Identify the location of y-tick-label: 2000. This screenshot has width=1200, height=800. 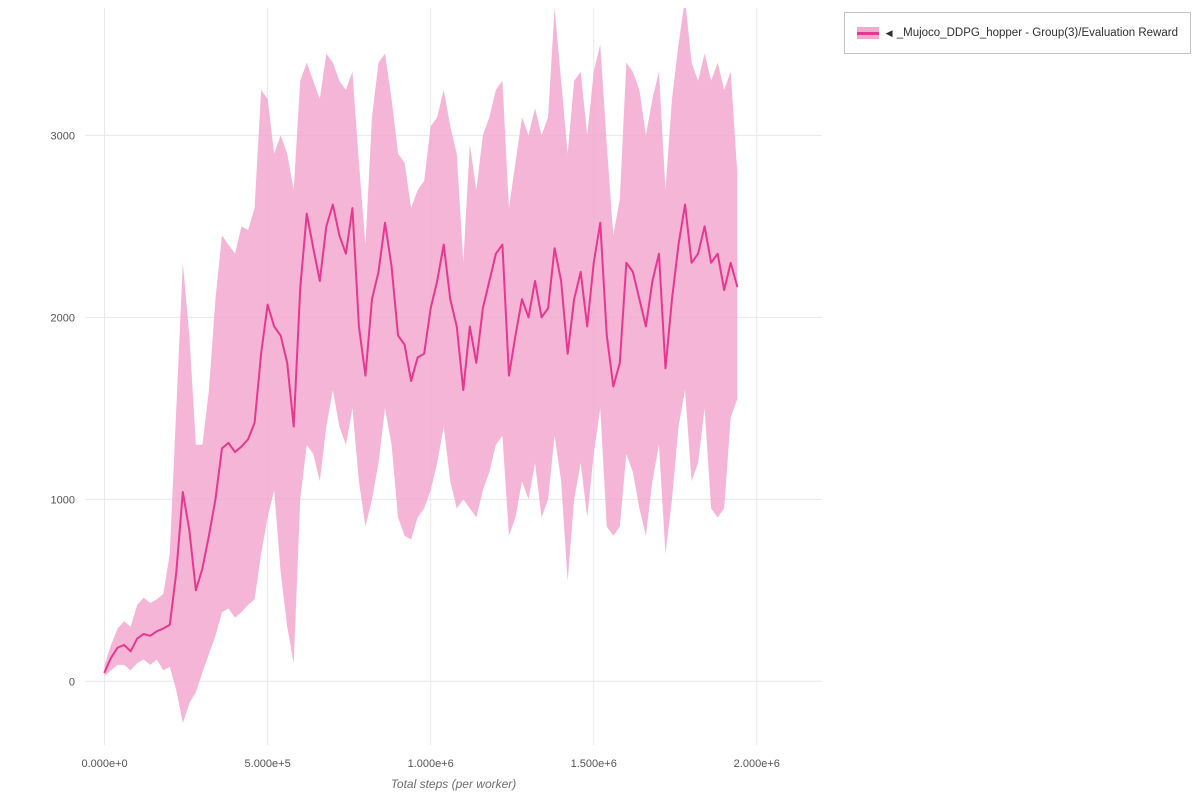
(63, 318).